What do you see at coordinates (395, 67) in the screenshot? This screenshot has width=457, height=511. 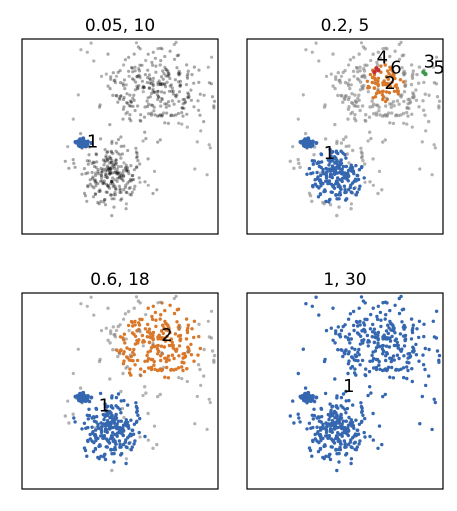 I see `cluster-label-6: 6` at bounding box center [395, 67].